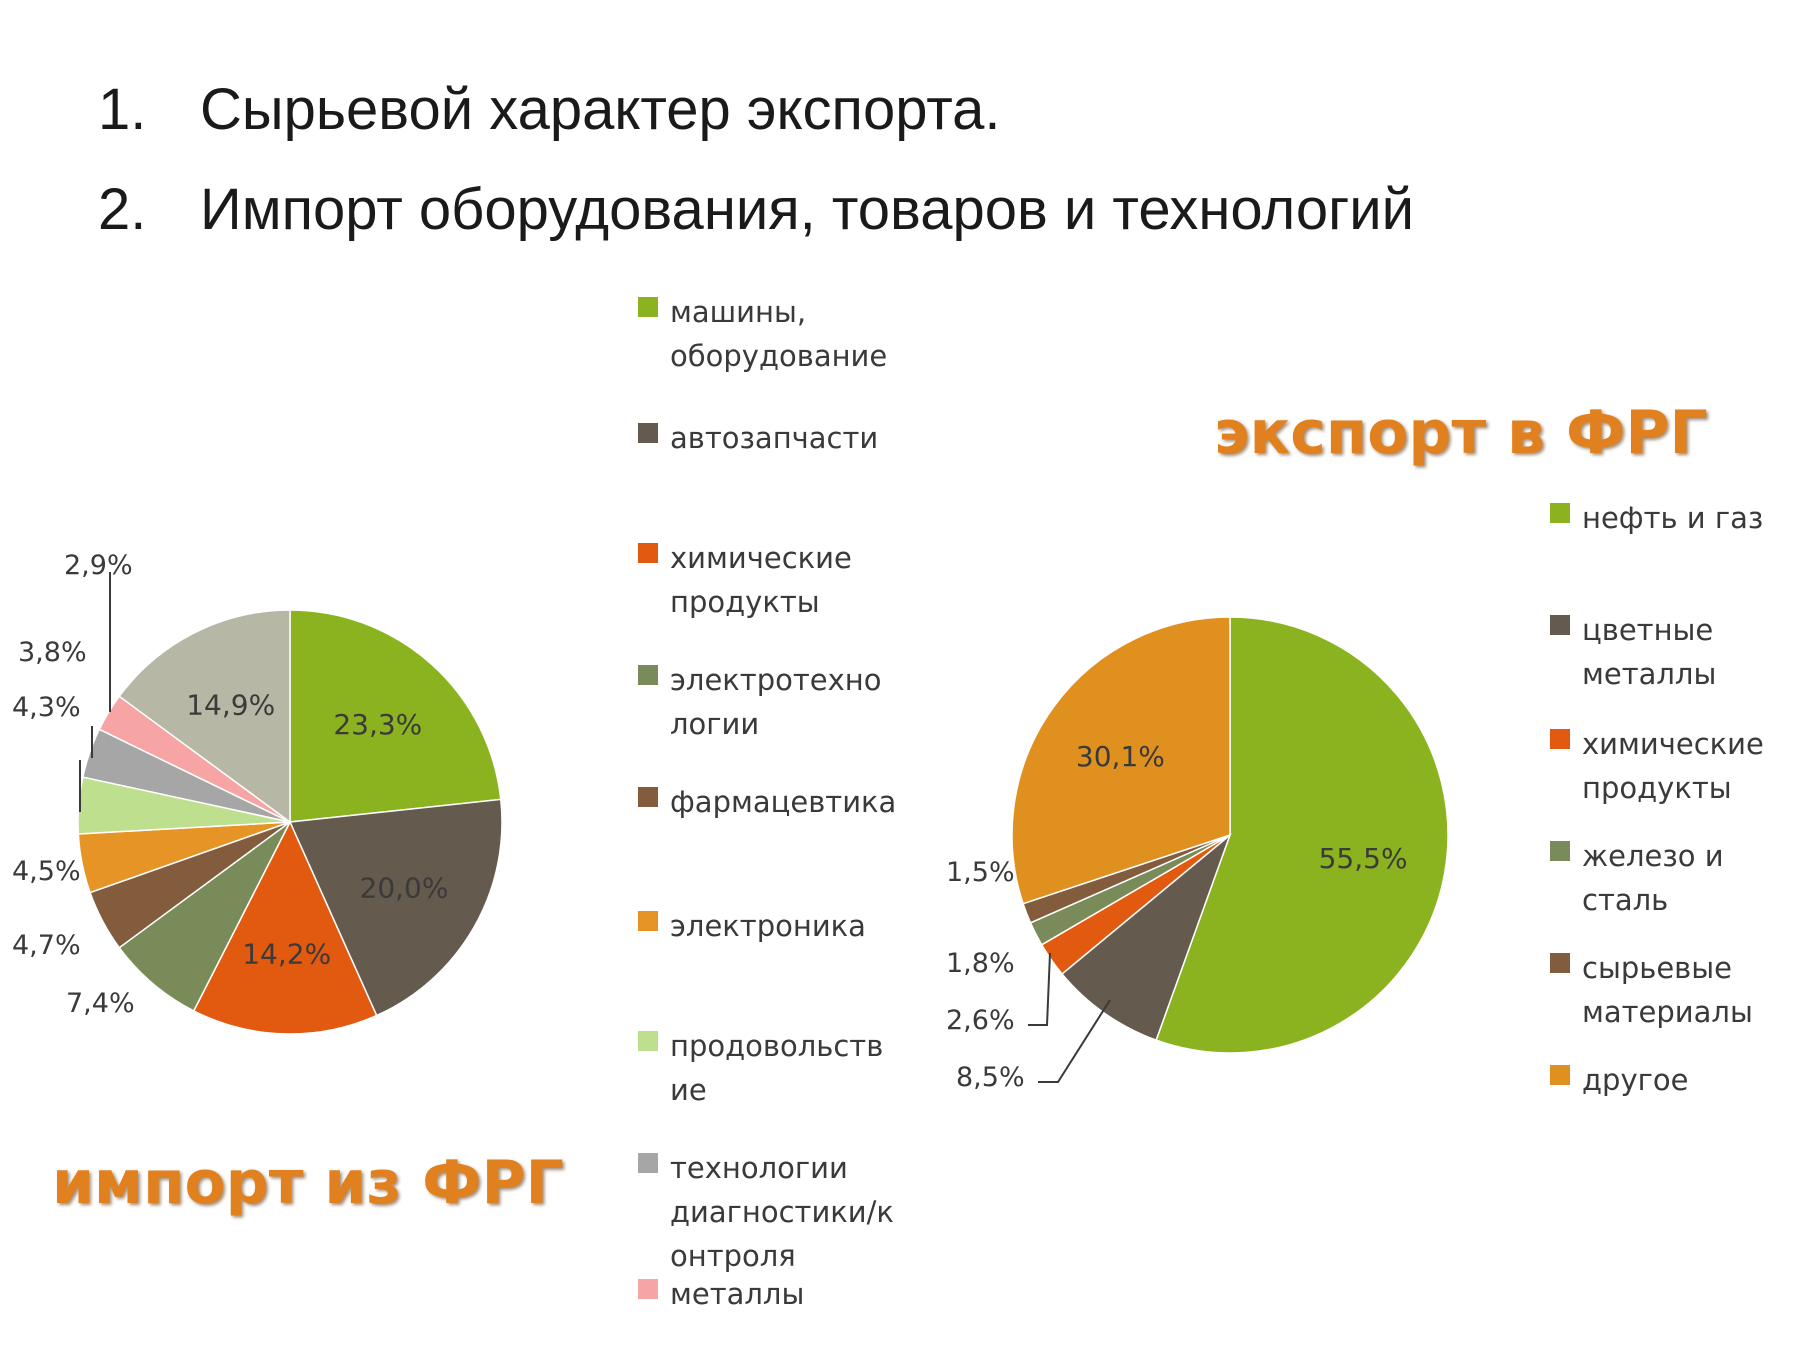 Image resolution: width=1800 pixels, height=1350 pixels. Describe the element at coordinates (783, 802) in the screenshot. I see `legend-label: фармацевтика` at that location.